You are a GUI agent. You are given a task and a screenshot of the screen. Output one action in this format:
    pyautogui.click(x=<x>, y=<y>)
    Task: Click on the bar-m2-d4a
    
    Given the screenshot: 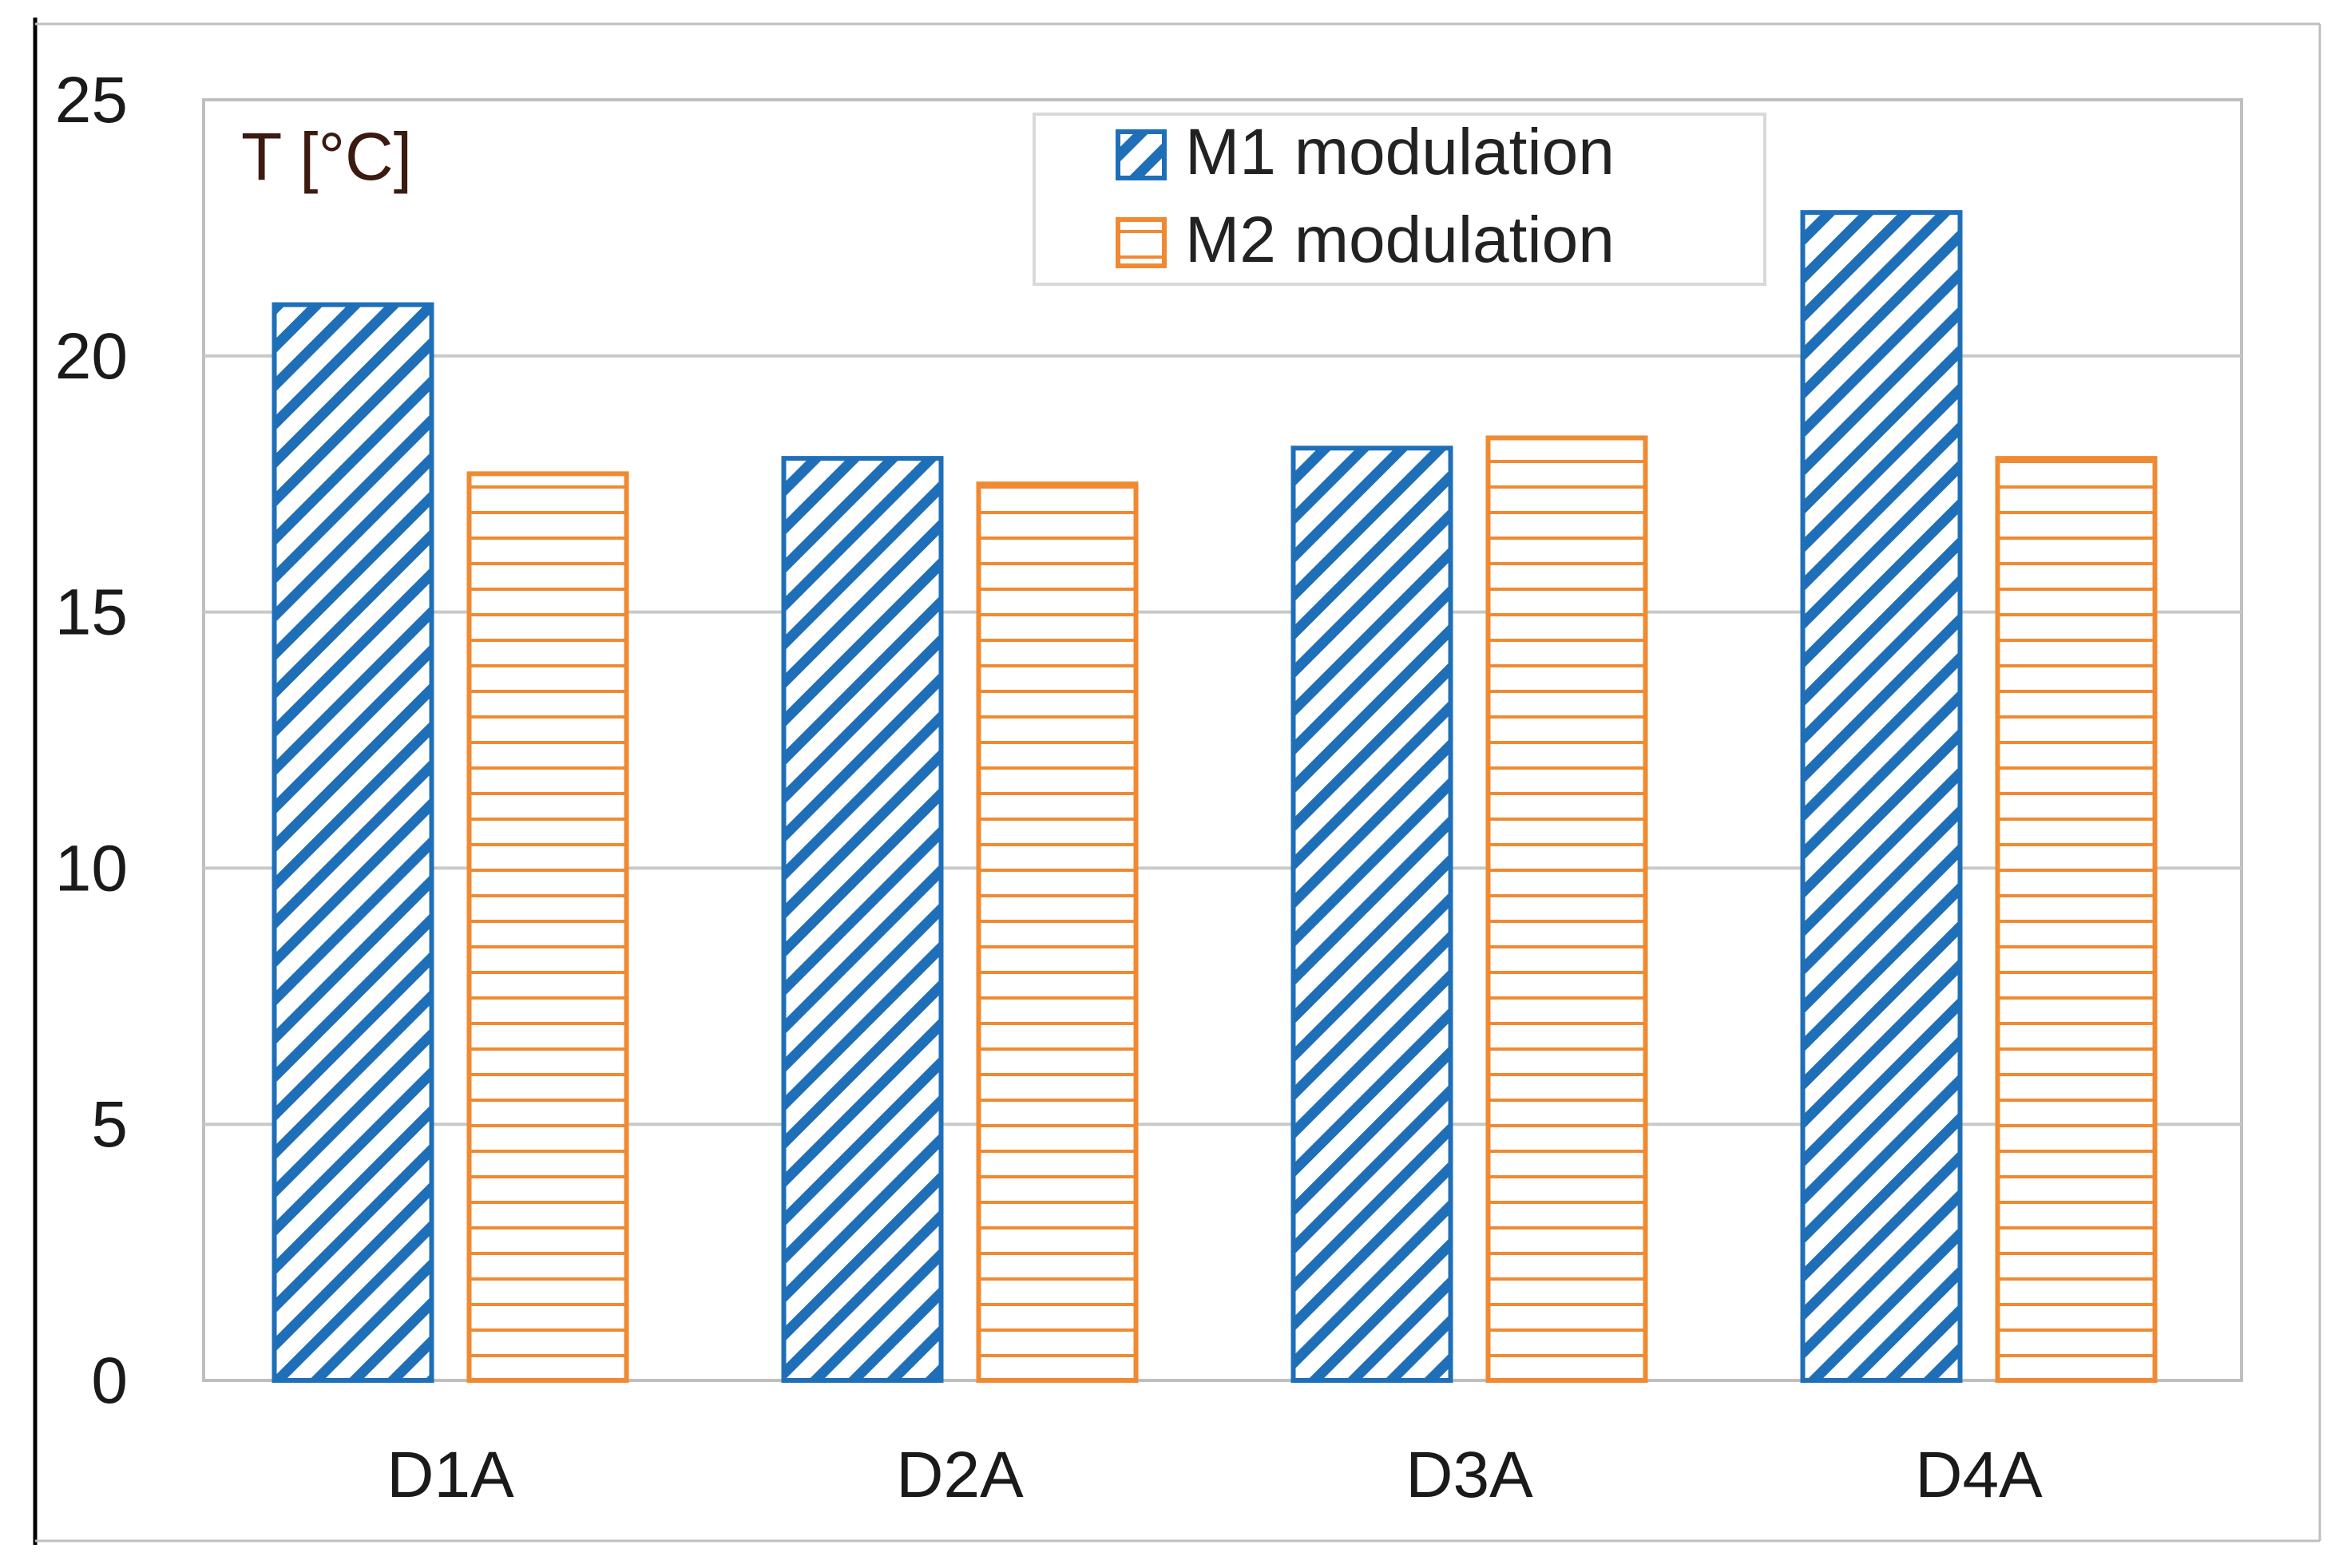 What is the action you would take?
    pyautogui.click(x=2076, y=920)
    